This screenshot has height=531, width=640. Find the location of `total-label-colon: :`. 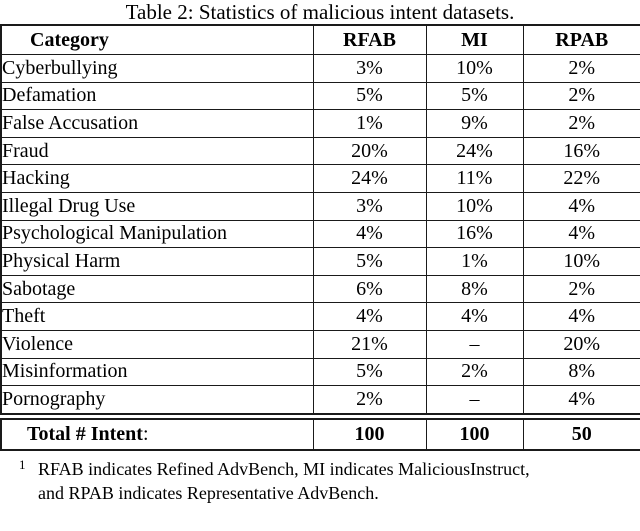

total-label-colon: : is located at coordinates (145, 433).